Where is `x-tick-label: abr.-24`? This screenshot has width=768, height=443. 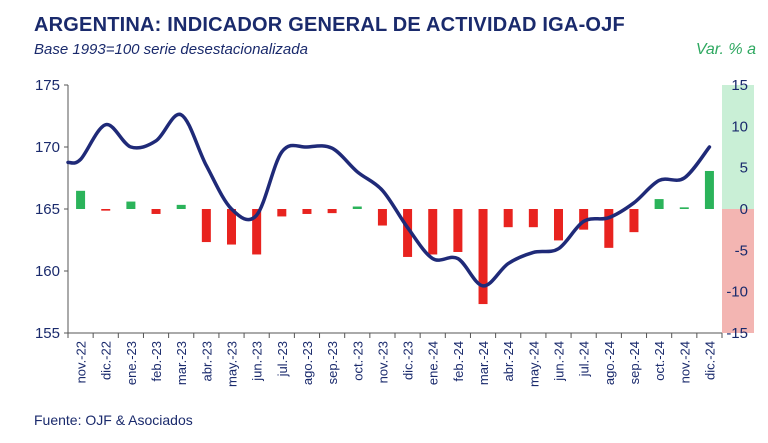
x-tick-label: abr.-24 is located at coordinates (508, 361).